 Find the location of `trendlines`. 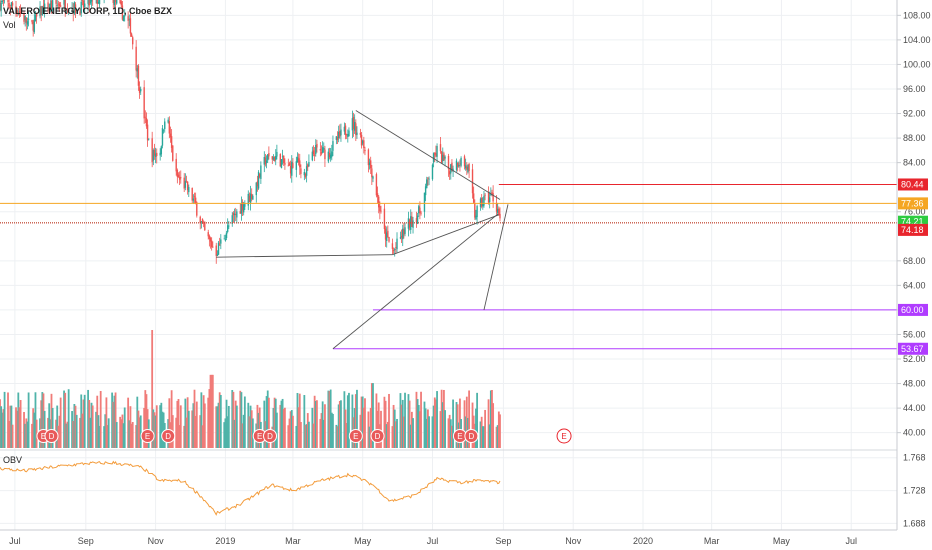

trendlines is located at coordinates (362, 230).